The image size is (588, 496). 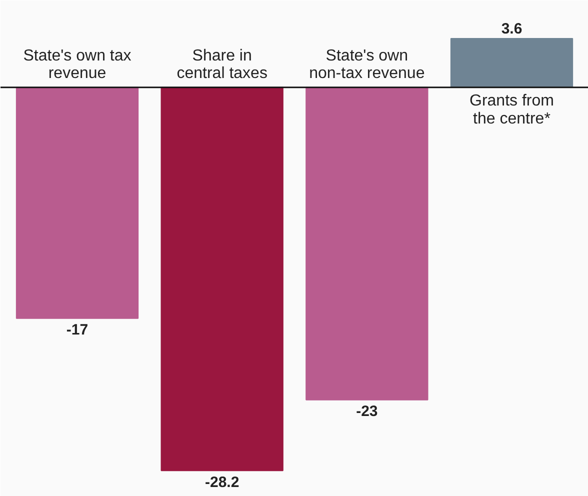 What do you see at coordinates (77, 330) in the screenshot?
I see `data-label: -17` at bounding box center [77, 330].